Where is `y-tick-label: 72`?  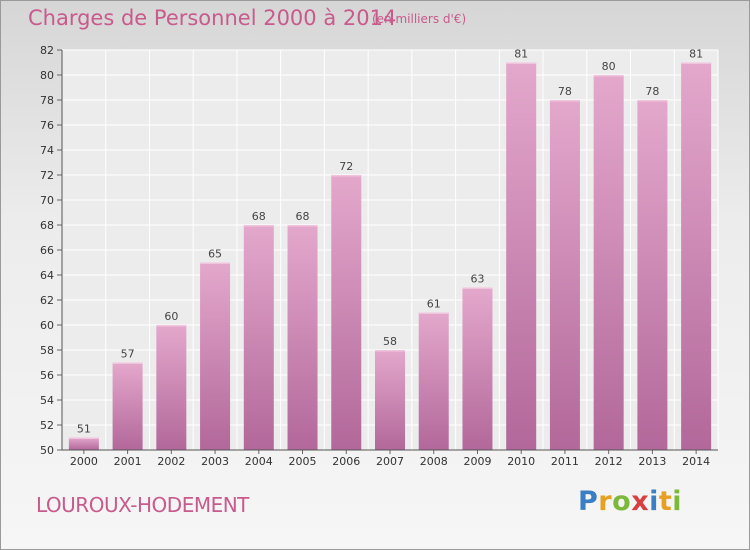 y-tick-label: 72 is located at coordinates (47, 175).